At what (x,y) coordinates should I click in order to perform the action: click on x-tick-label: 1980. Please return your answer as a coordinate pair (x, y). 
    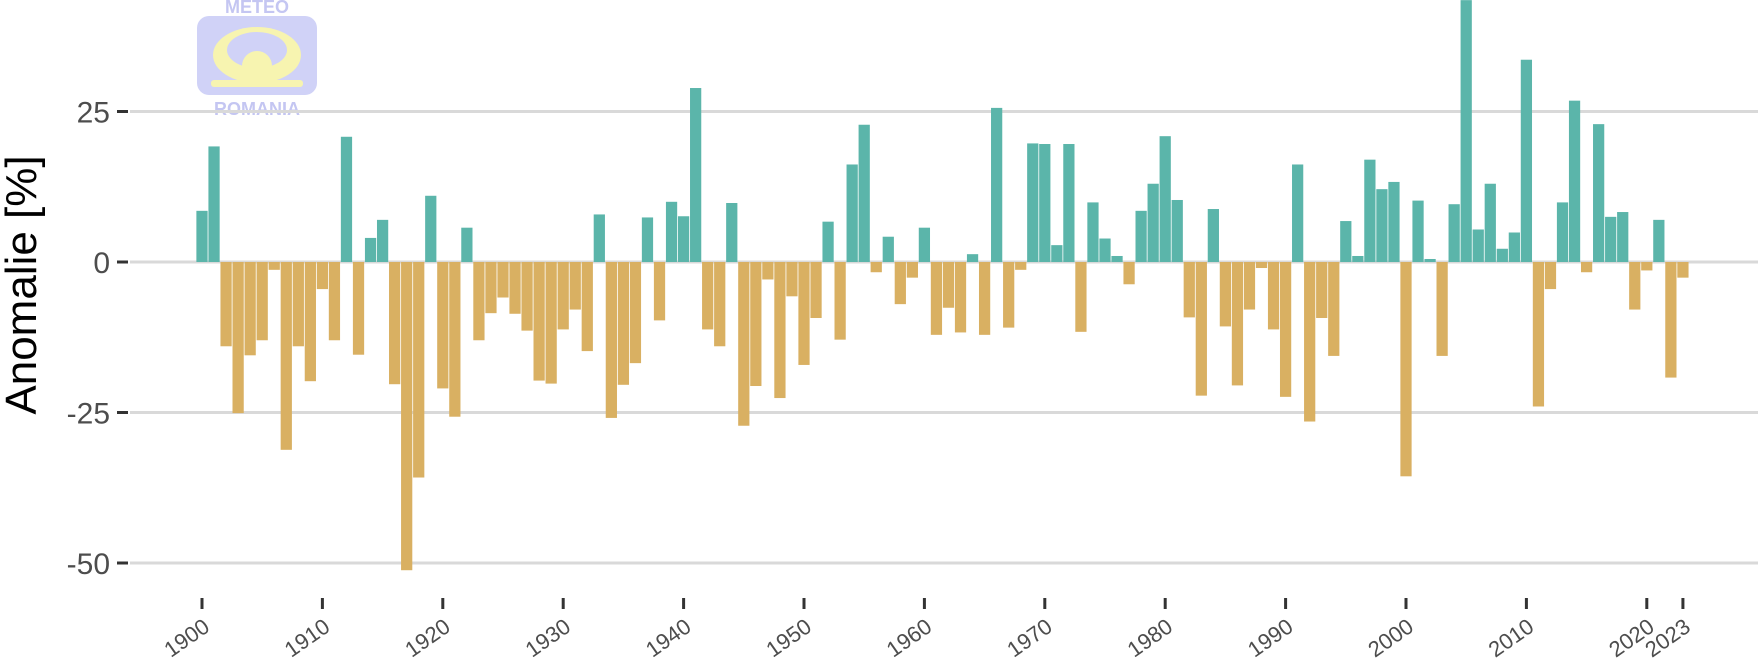
    Looking at the image, I should click on (1150, 638).